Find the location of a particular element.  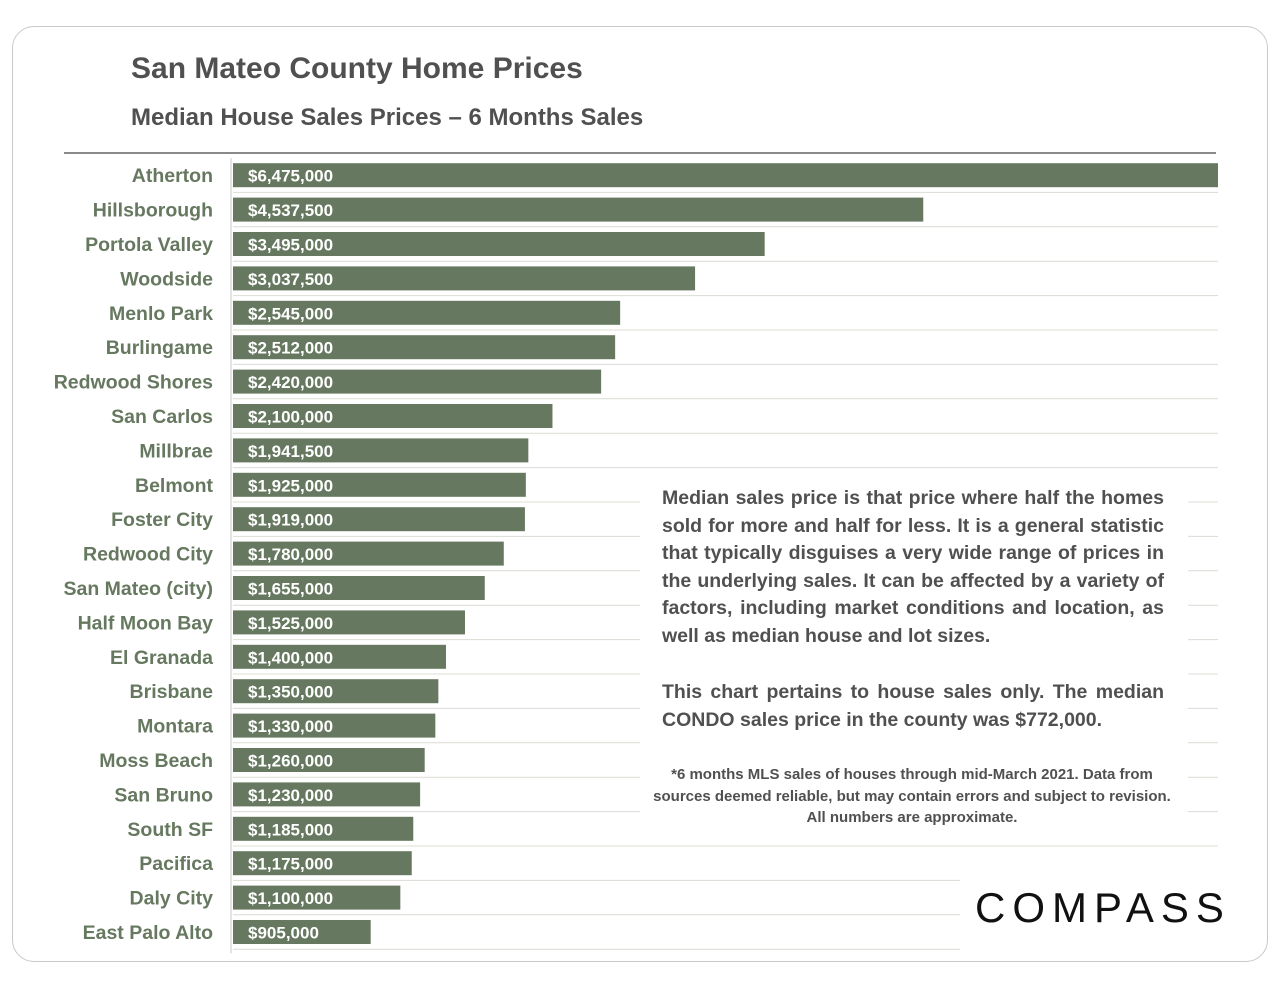

category-label: Portola Valley is located at coordinates (149, 245).